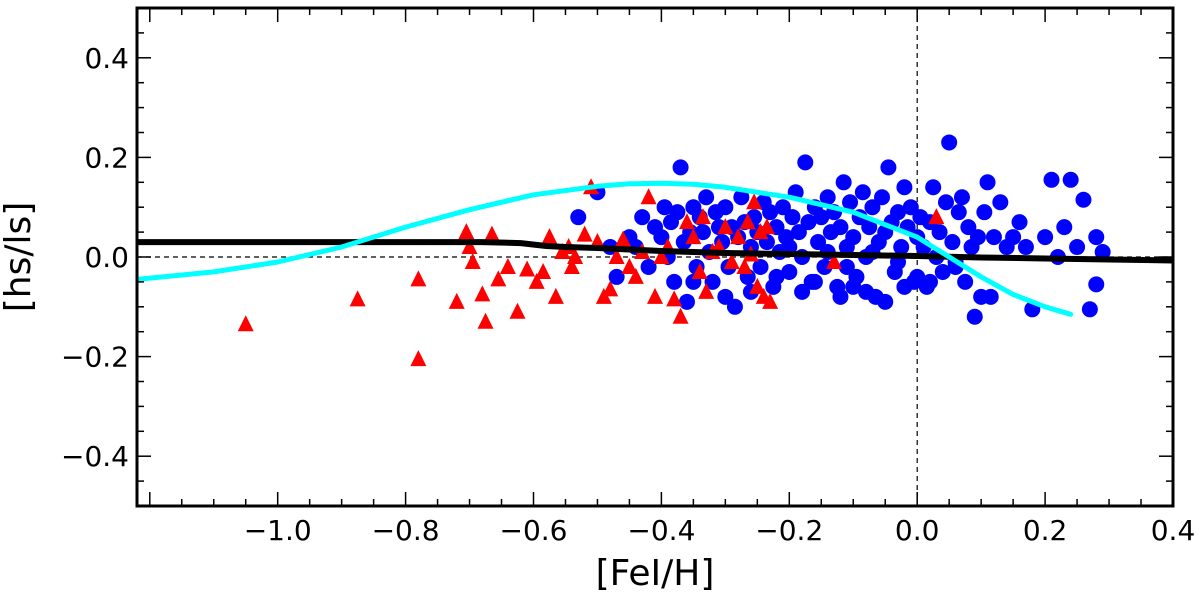 The image size is (1200, 594). What do you see at coordinates (278, 530) in the screenshot?
I see `x-tick-label: −1.0` at bounding box center [278, 530].